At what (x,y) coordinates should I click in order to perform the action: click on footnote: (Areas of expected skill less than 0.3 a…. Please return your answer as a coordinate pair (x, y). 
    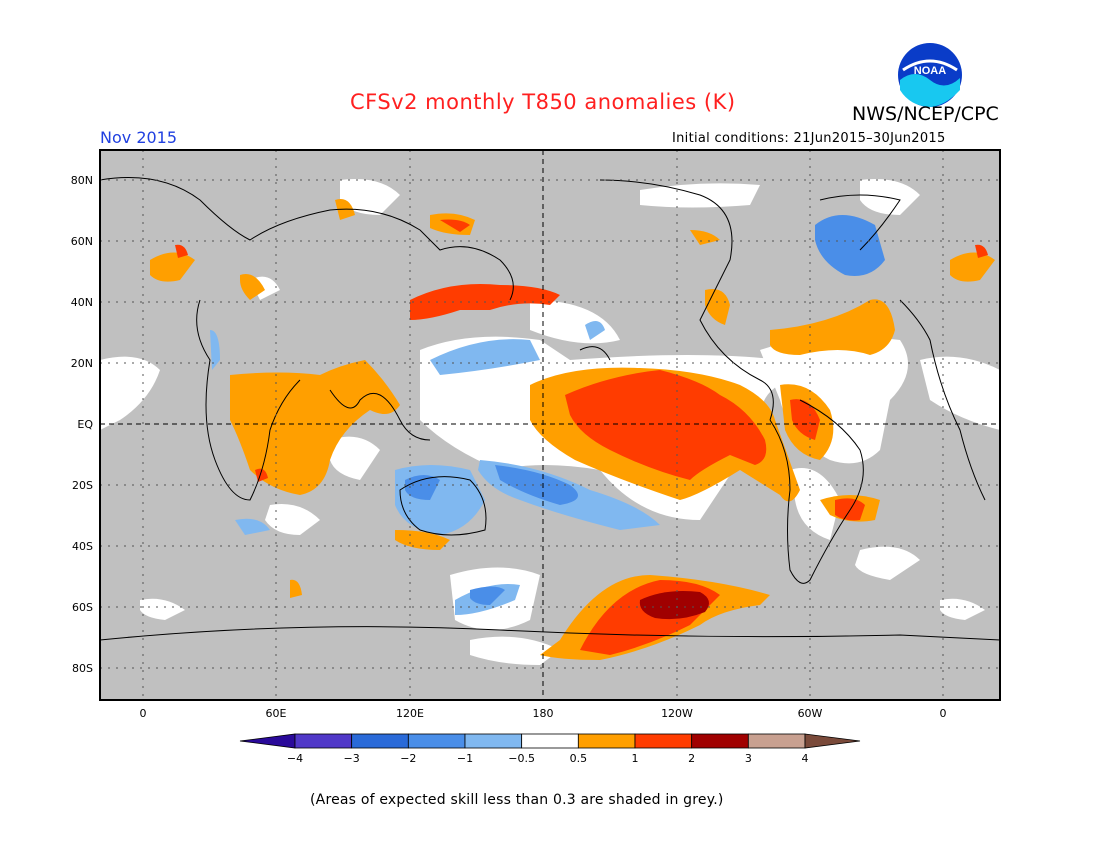
    Looking at the image, I should click on (517, 800).